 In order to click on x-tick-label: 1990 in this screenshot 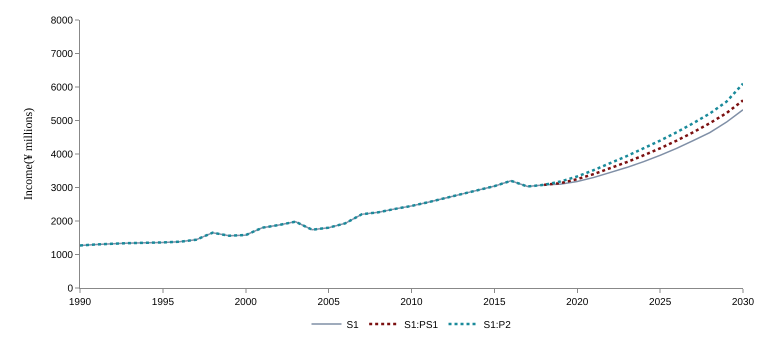, I will do `click(80, 302)`.